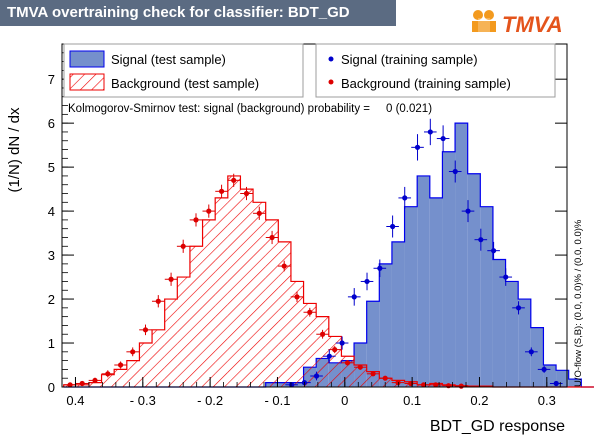  What do you see at coordinates (51, 255) in the screenshot?
I see `y-tick-label: 3` at bounding box center [51, 255].